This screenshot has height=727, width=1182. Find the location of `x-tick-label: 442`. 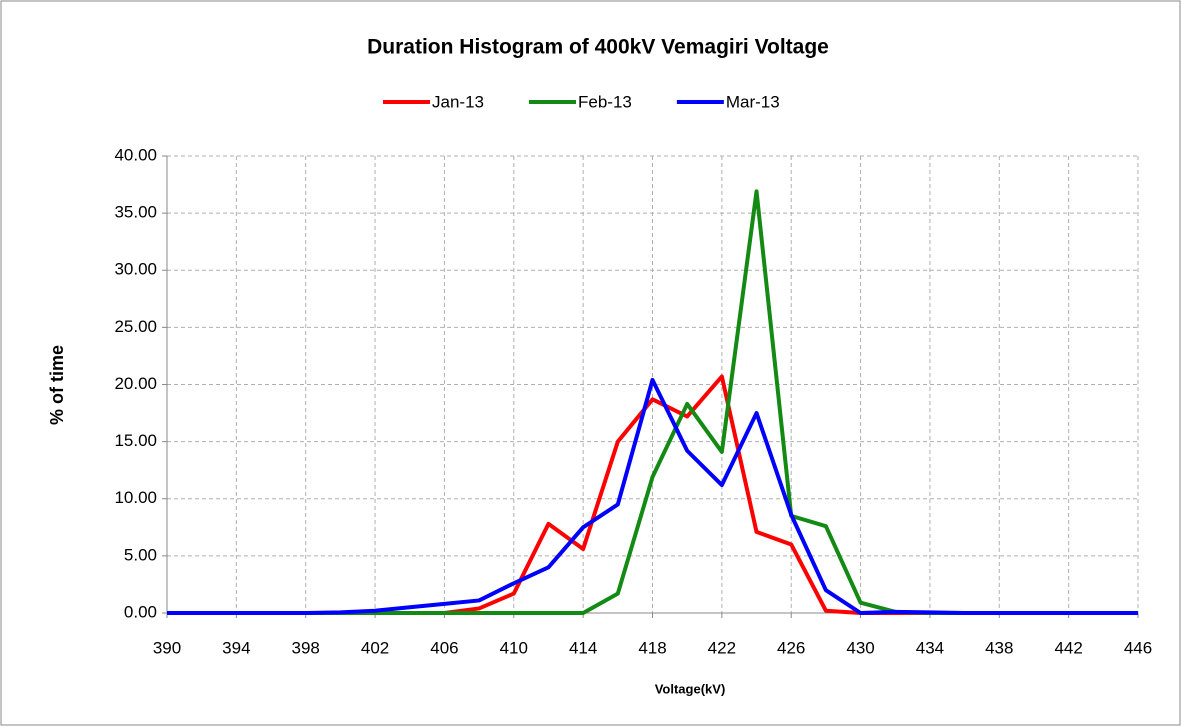

x-tick-label: 442 is located at coordinates (1068, 647).